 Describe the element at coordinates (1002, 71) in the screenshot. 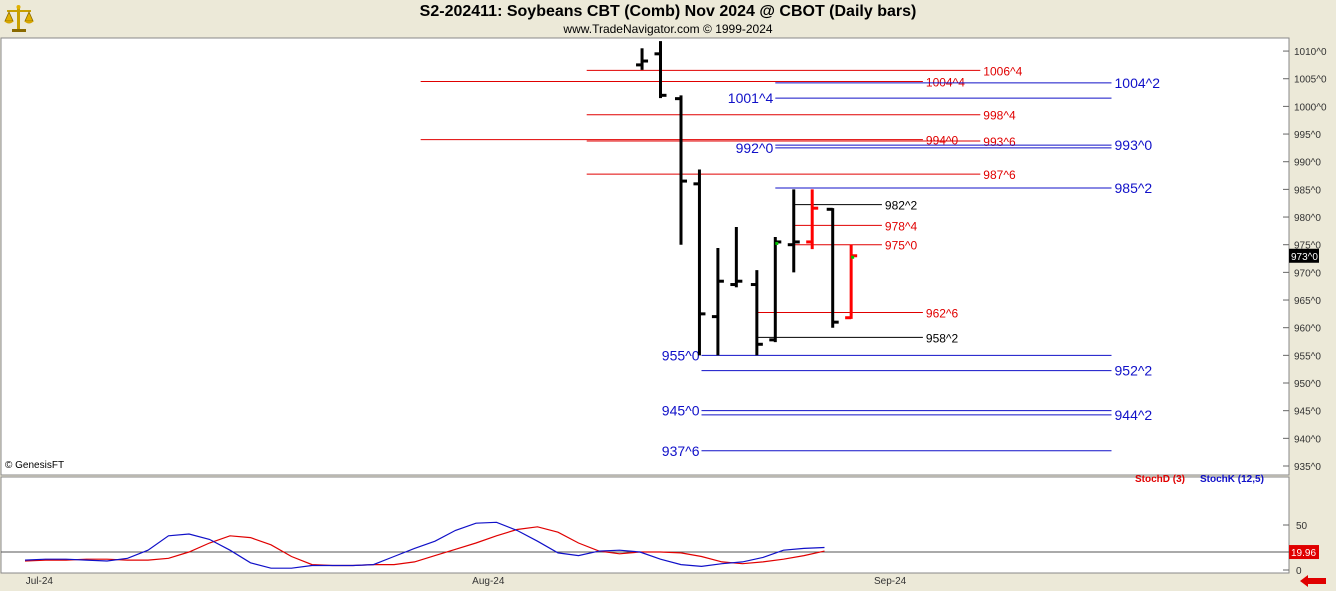

I see `price-level-label: 1006^4` at that location.